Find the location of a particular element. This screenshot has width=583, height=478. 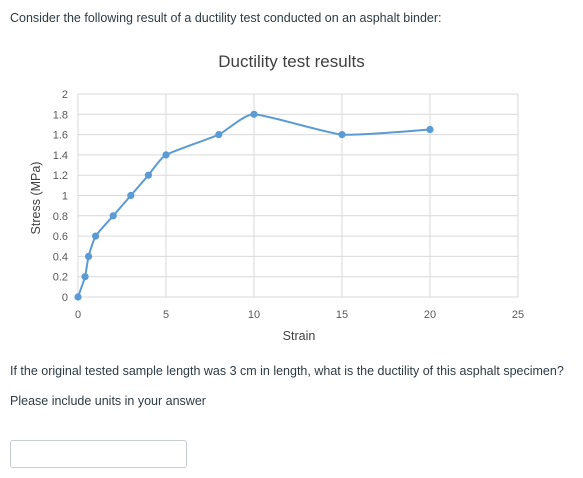

x-tick-label: 0 is located at coordinates (78, 315).